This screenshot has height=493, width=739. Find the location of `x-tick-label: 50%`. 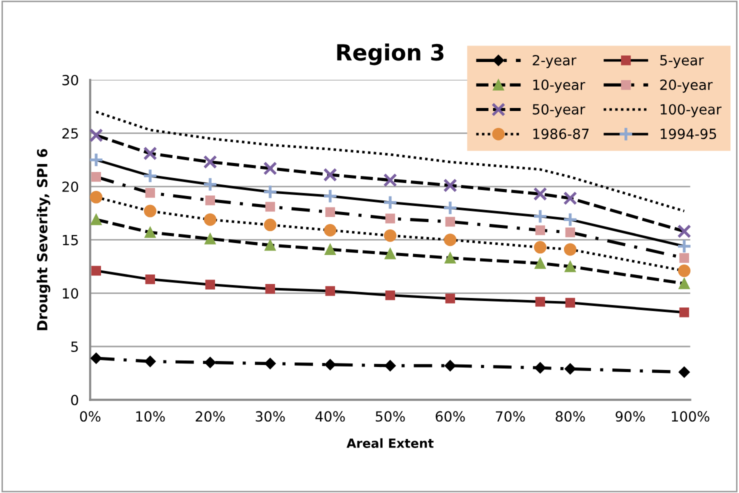

x-tick-label: 50% is located at coordinates (390, 416).